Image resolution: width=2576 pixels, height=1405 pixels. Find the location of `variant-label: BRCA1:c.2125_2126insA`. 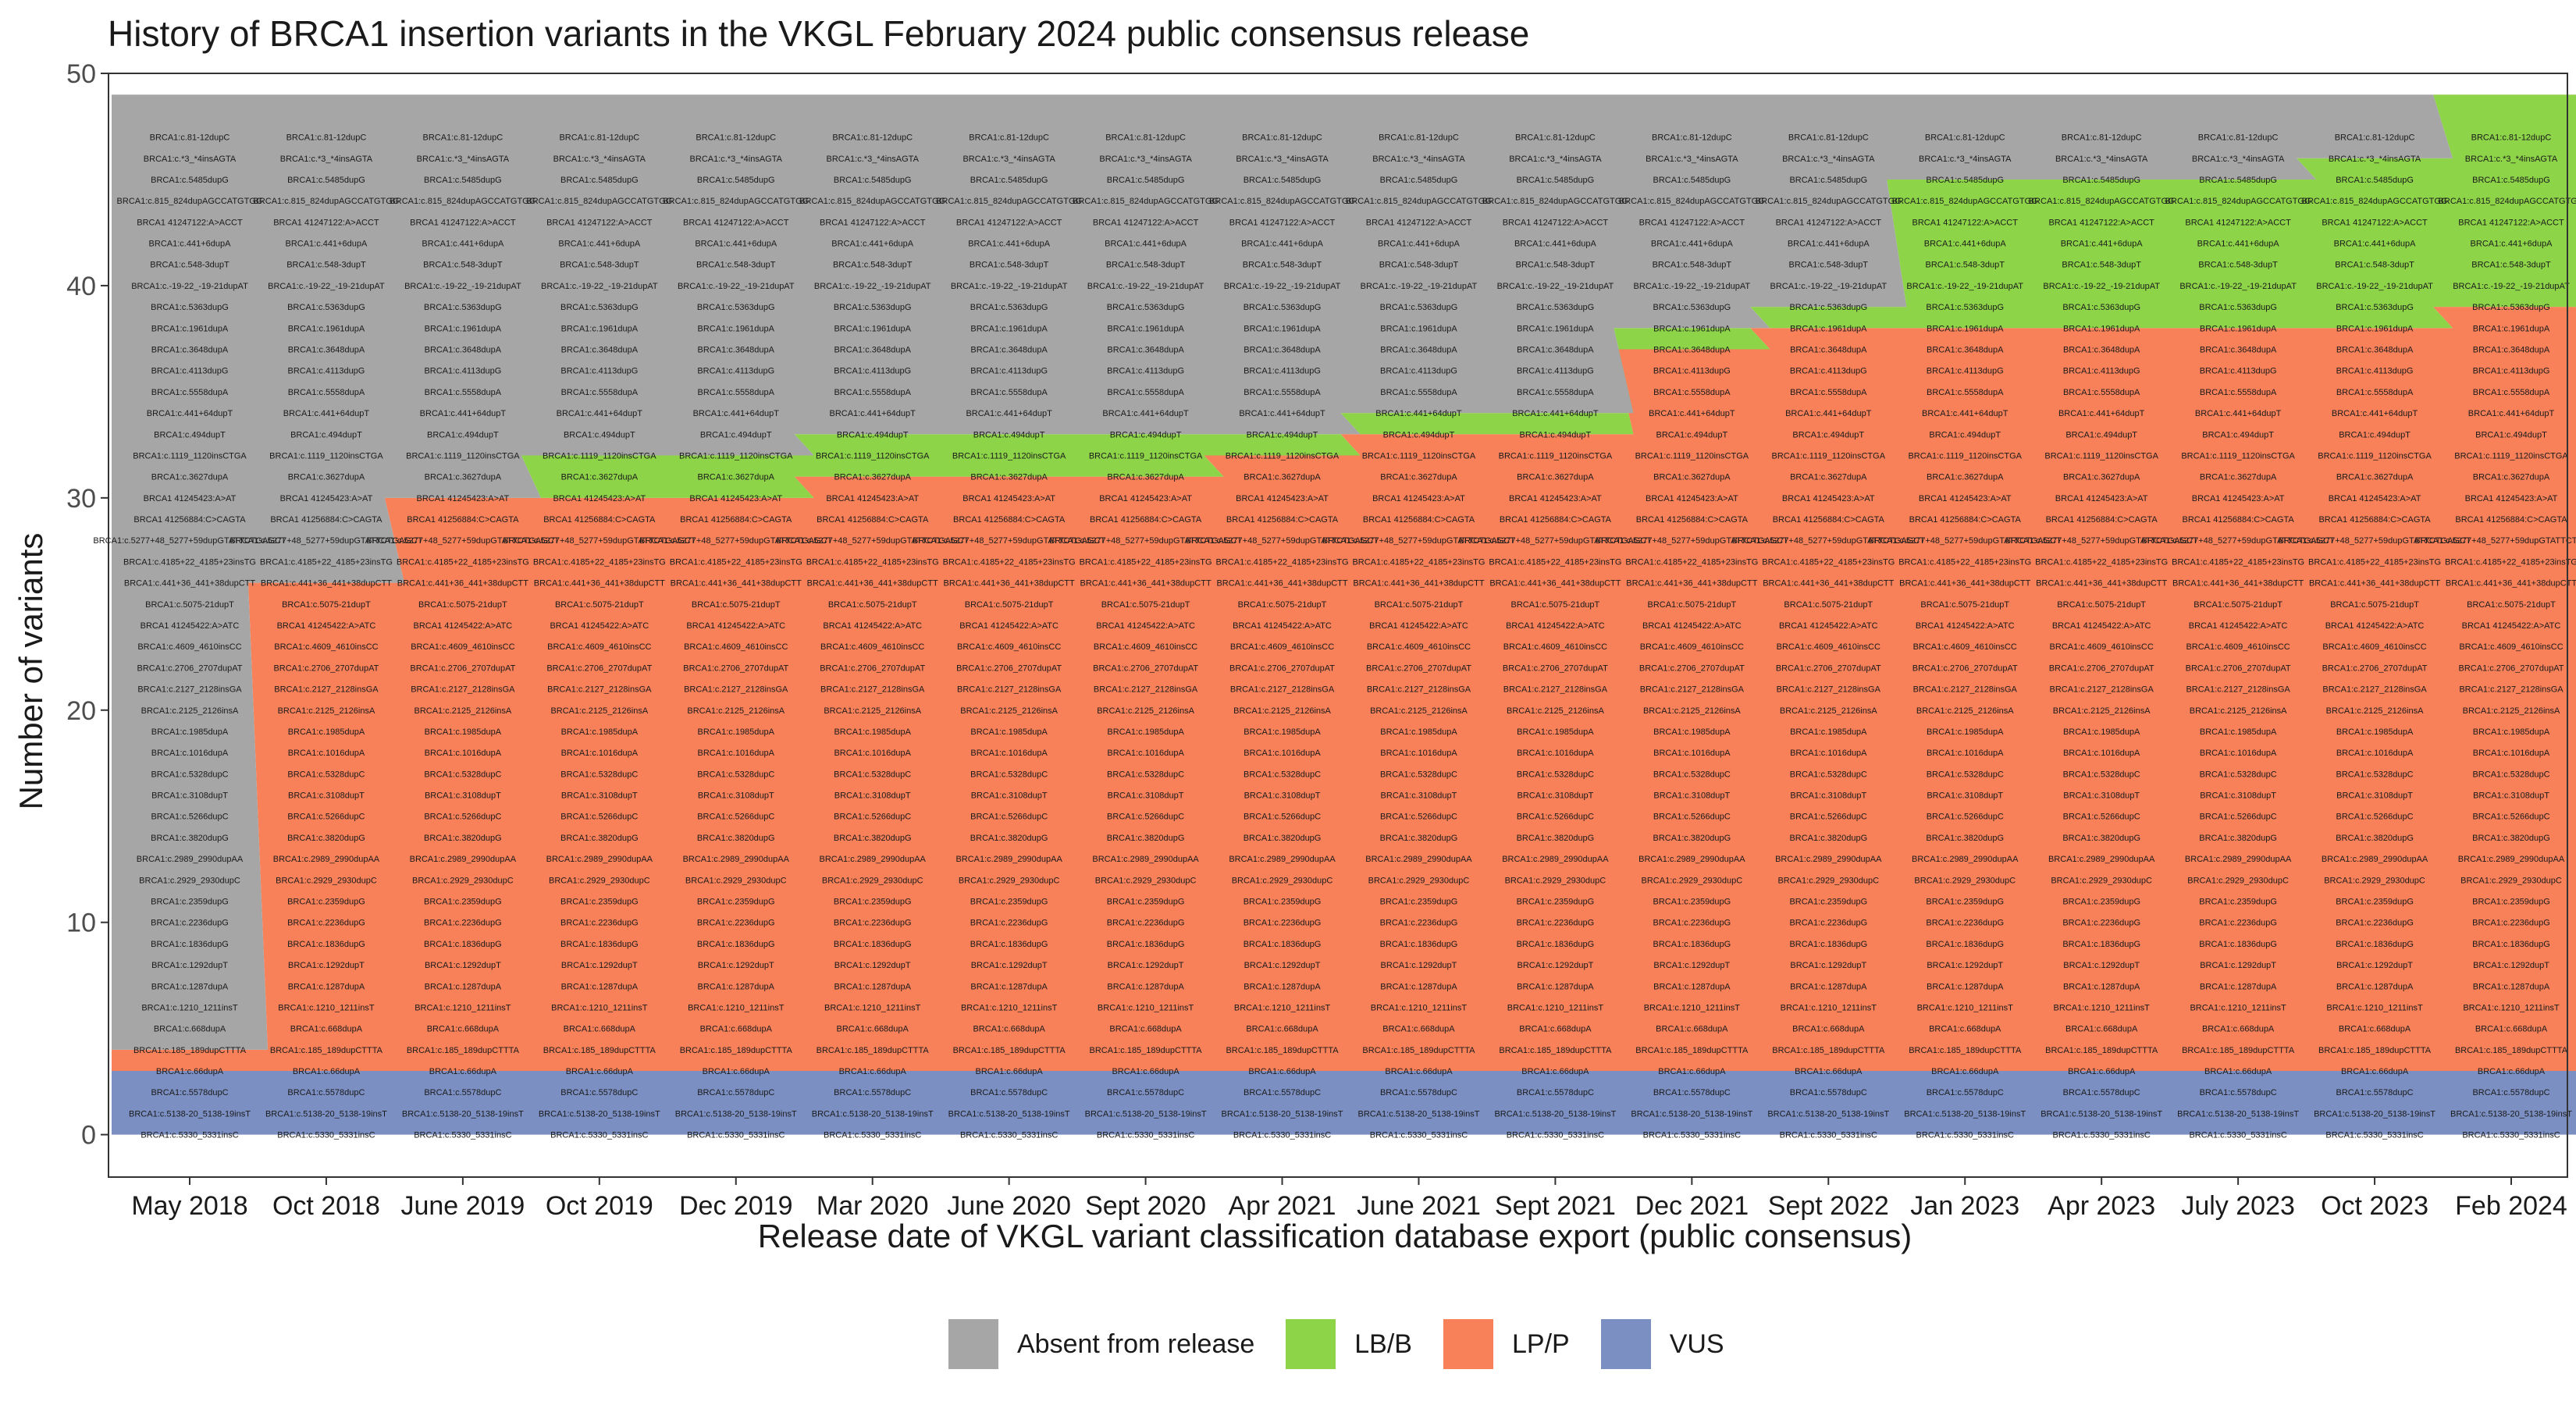

variant-label: BRCA1:c.2125_2126insA is located at coordinates (464, 711).